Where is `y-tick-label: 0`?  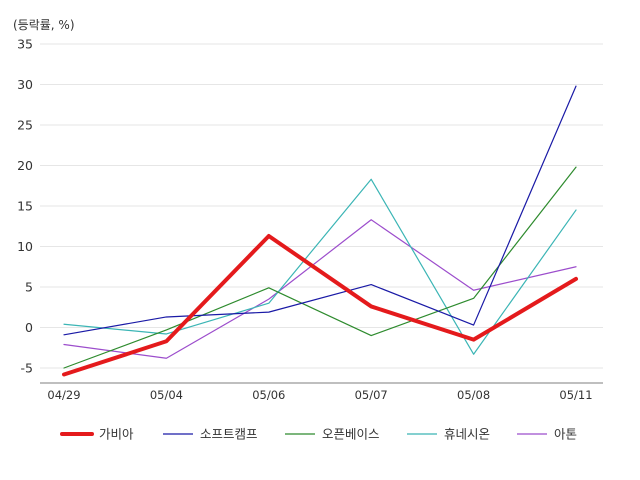
y-tick-label: 0 is located at coordinates (29, 327).